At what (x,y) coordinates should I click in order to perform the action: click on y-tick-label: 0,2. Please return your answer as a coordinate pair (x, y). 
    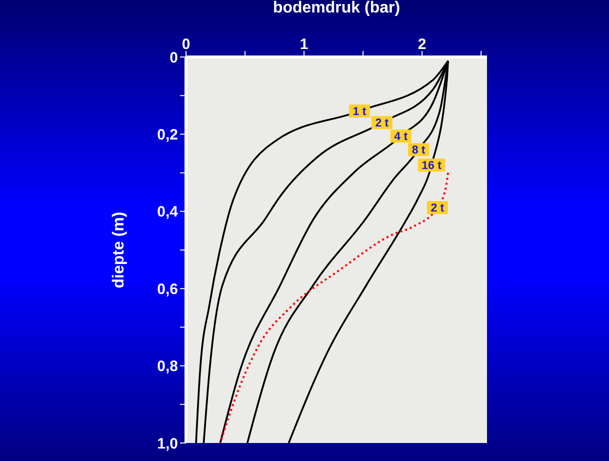
    Looking at the image, I should click on (167, 135).